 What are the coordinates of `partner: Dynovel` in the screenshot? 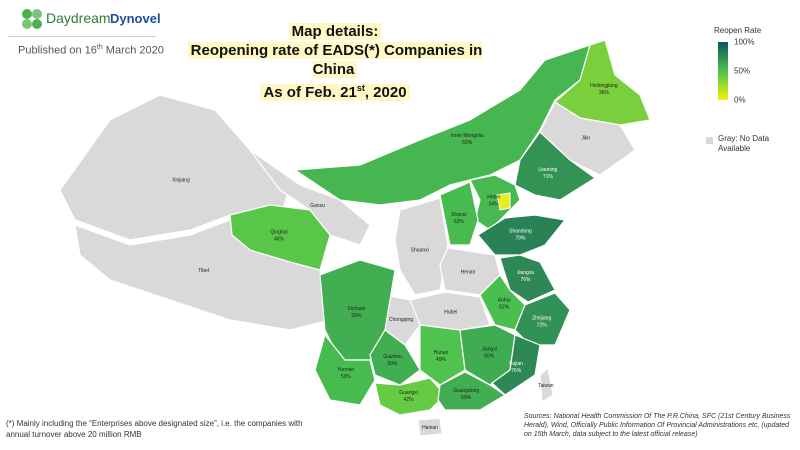 It's located at (135, 18).